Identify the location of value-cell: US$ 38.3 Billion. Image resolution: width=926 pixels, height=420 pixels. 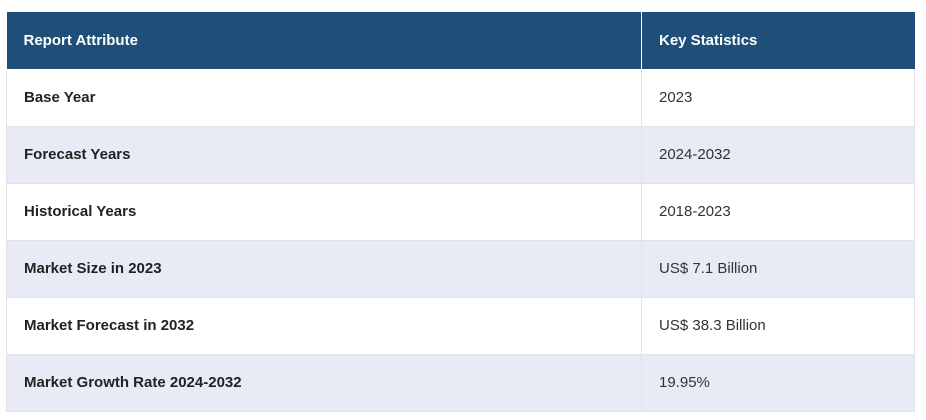
(778, 326).